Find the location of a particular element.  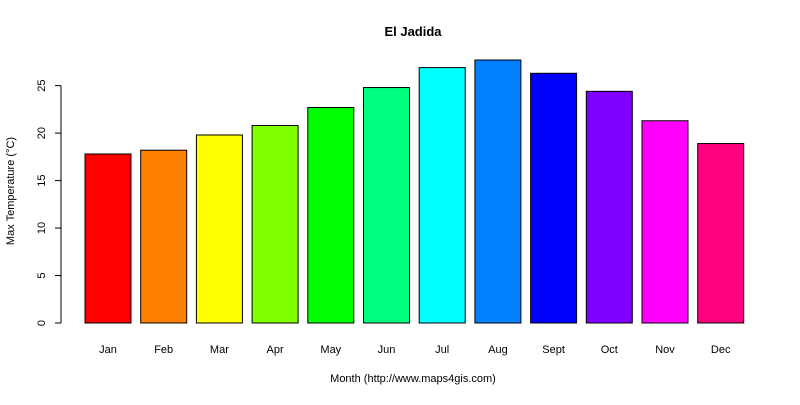

chart-title: El Jadida is located at coordinates (413, 31).